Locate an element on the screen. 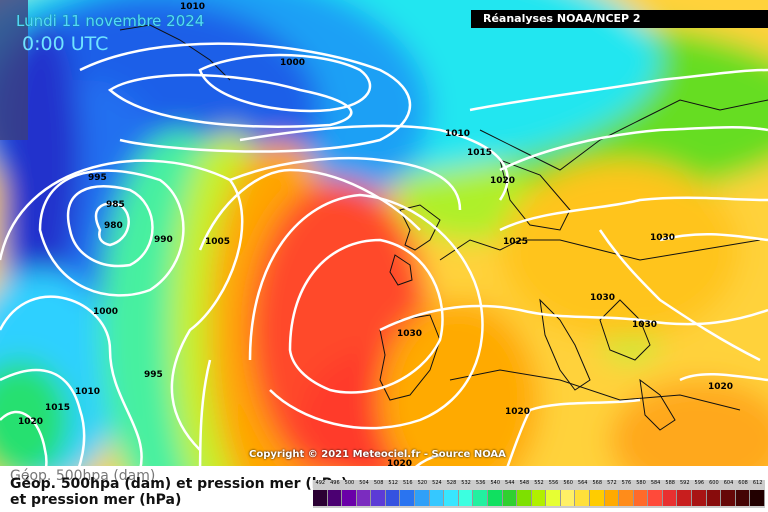 The width and height of the screenshot is (768, 512). time-label: 0:00 UTC is located at coordinates (65, 44).